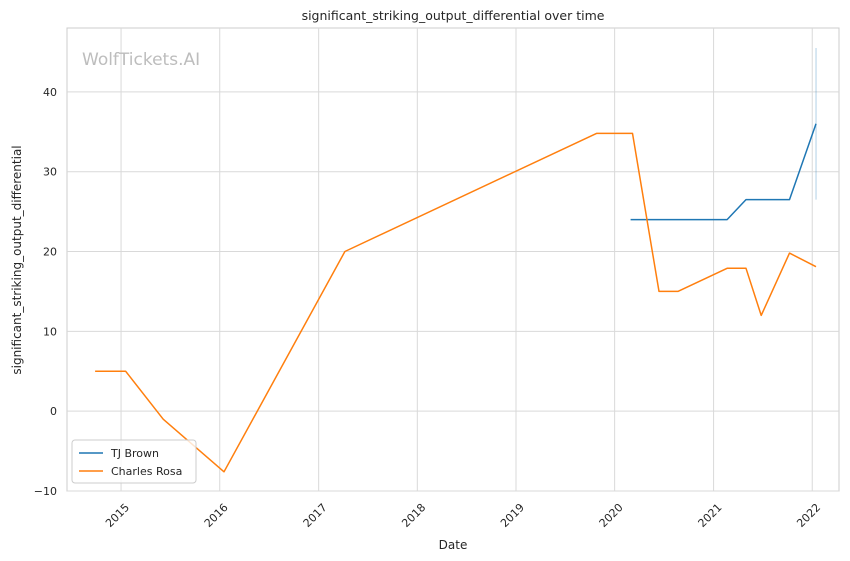 The image size is (850, 561). I want to click on watermark: WolfTickets.AI, so click(141, 60).